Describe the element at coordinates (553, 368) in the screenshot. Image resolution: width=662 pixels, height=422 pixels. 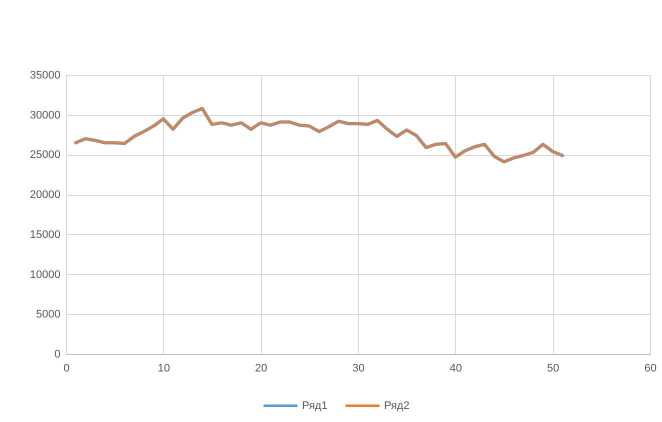
I see `x-tick-label: 50` at that location.